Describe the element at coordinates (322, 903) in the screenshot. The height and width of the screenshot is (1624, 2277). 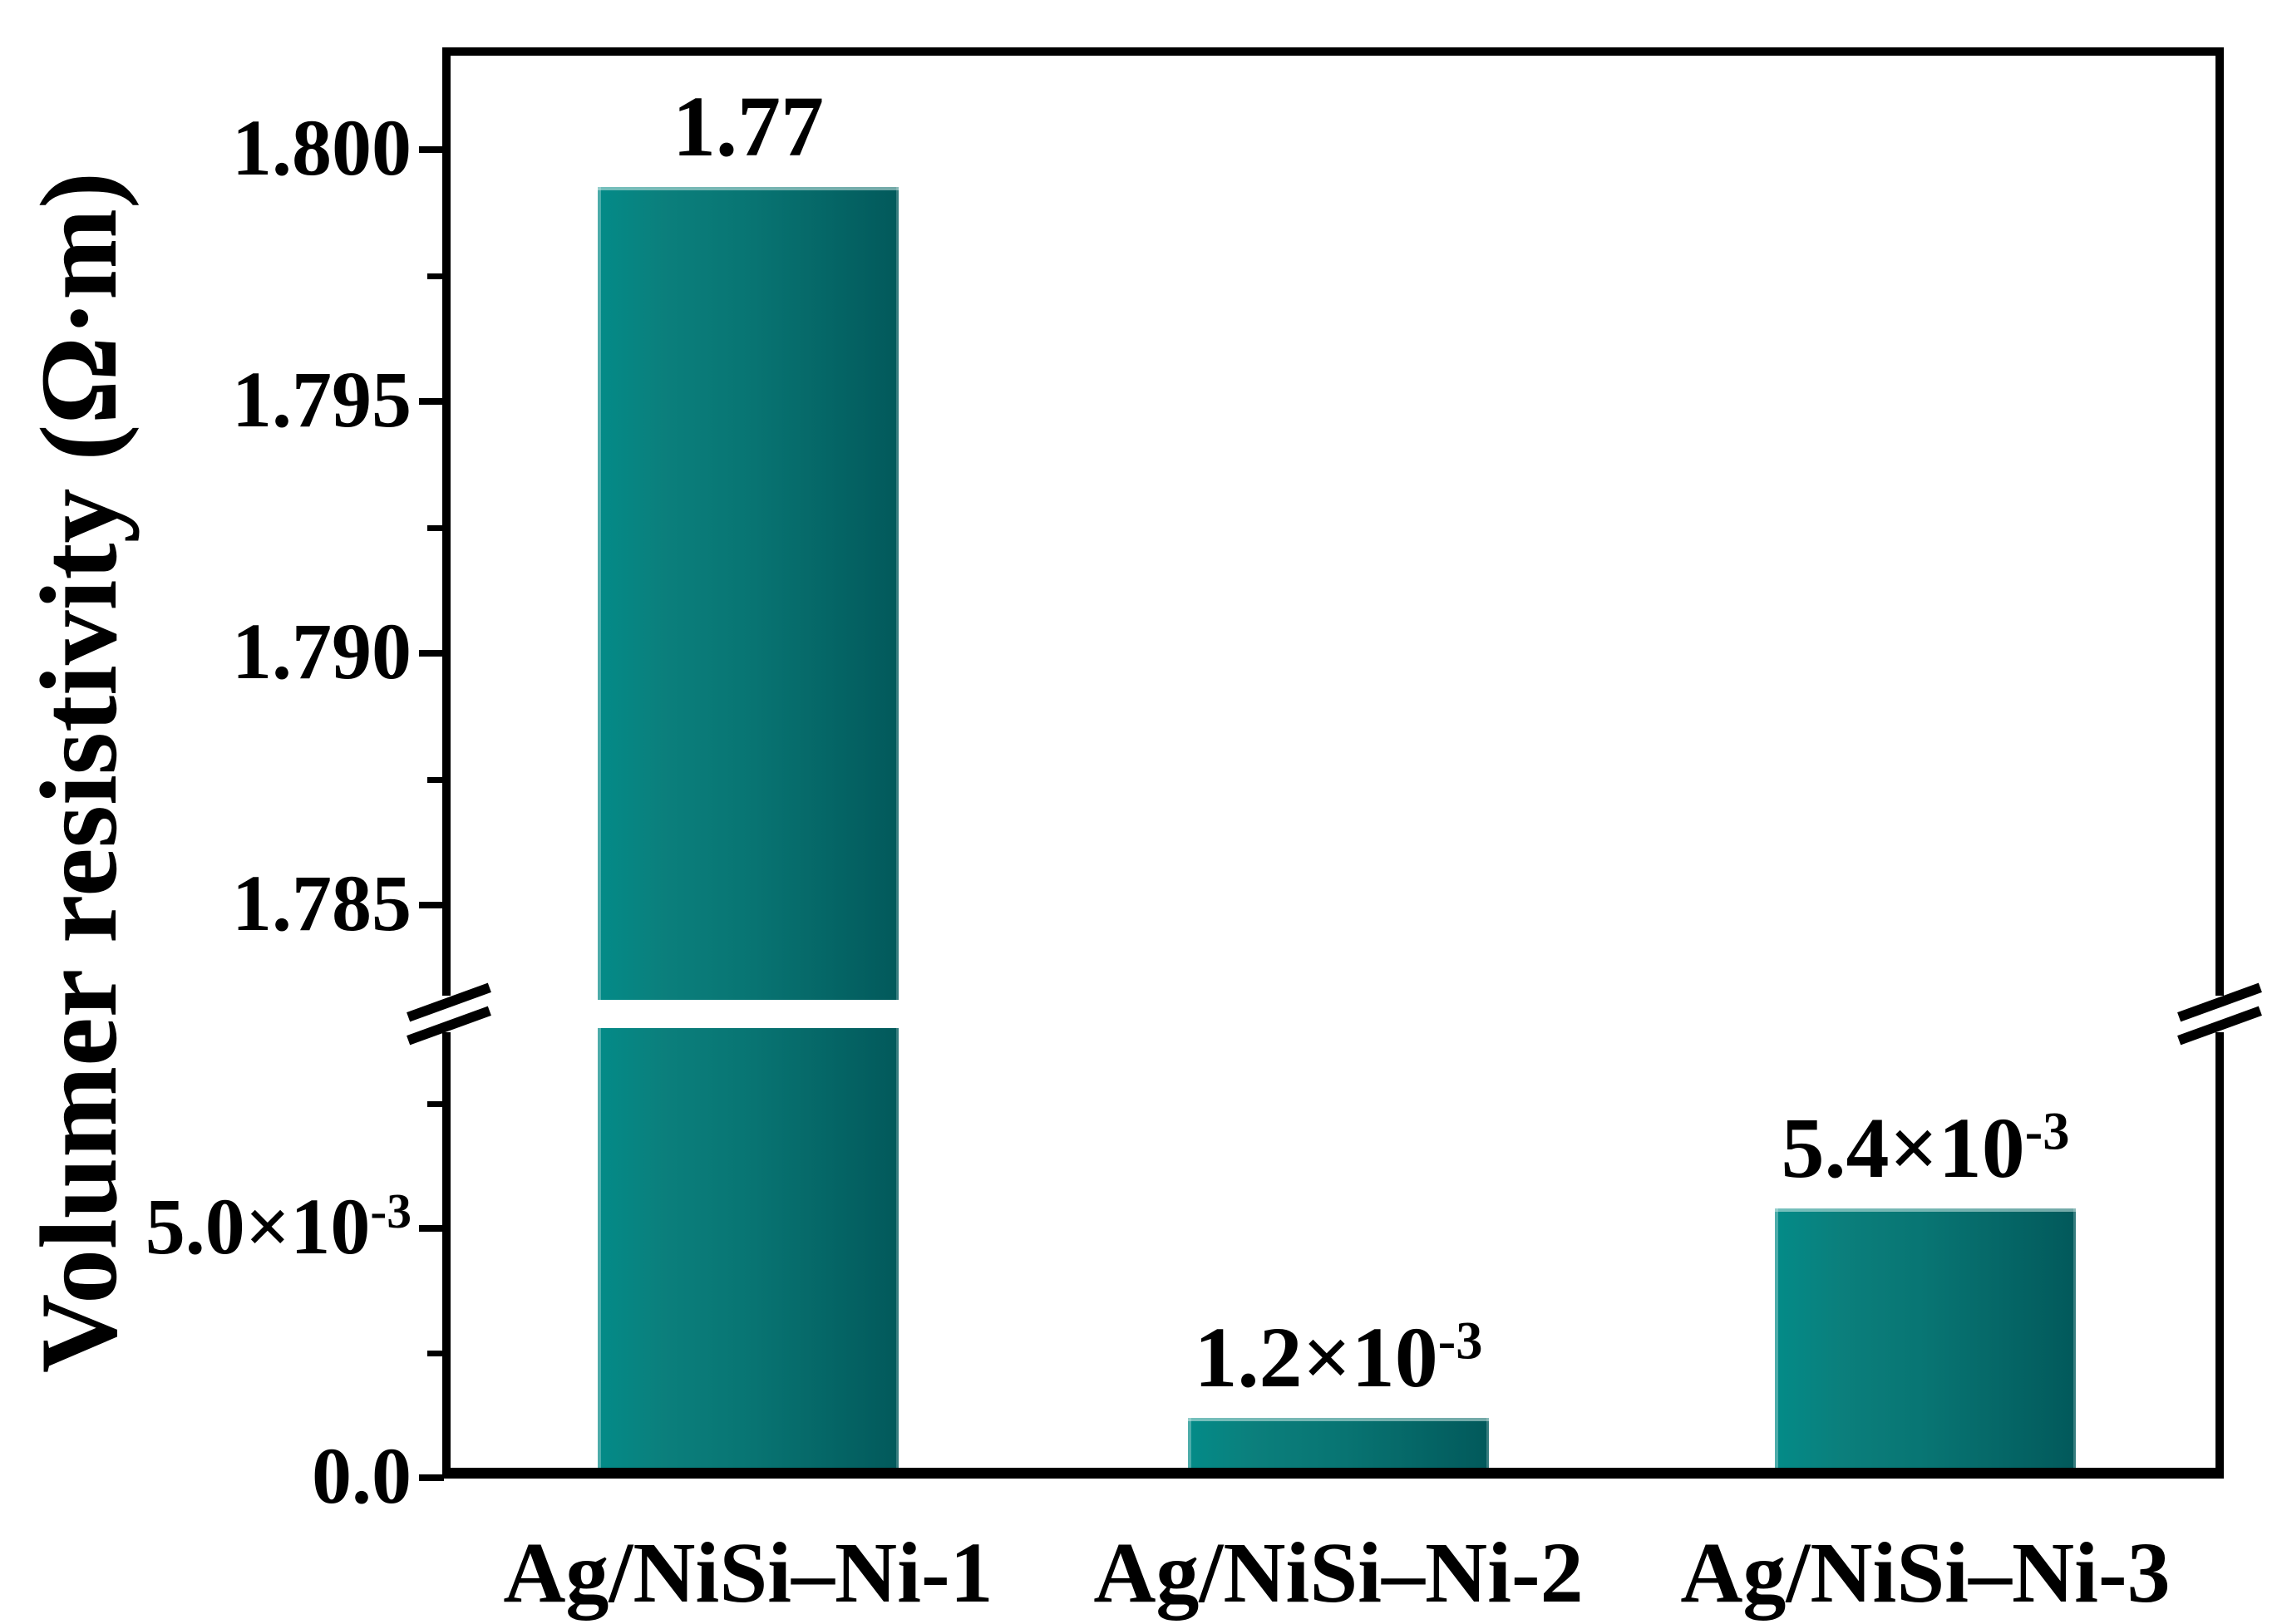
I see `y-tick-label: 1.785` at that location.